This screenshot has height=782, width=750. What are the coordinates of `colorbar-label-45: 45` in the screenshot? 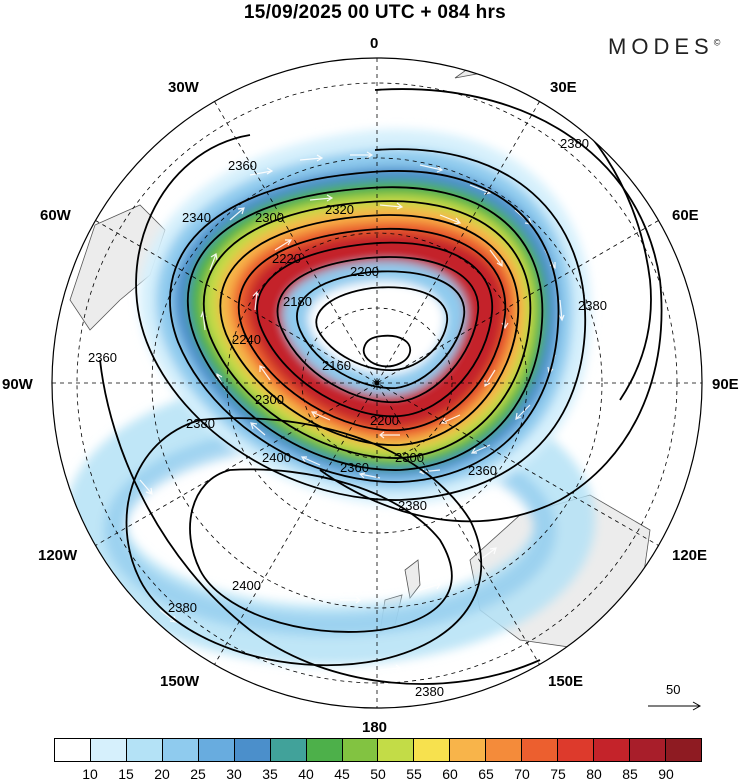 It's located at (342, 774).